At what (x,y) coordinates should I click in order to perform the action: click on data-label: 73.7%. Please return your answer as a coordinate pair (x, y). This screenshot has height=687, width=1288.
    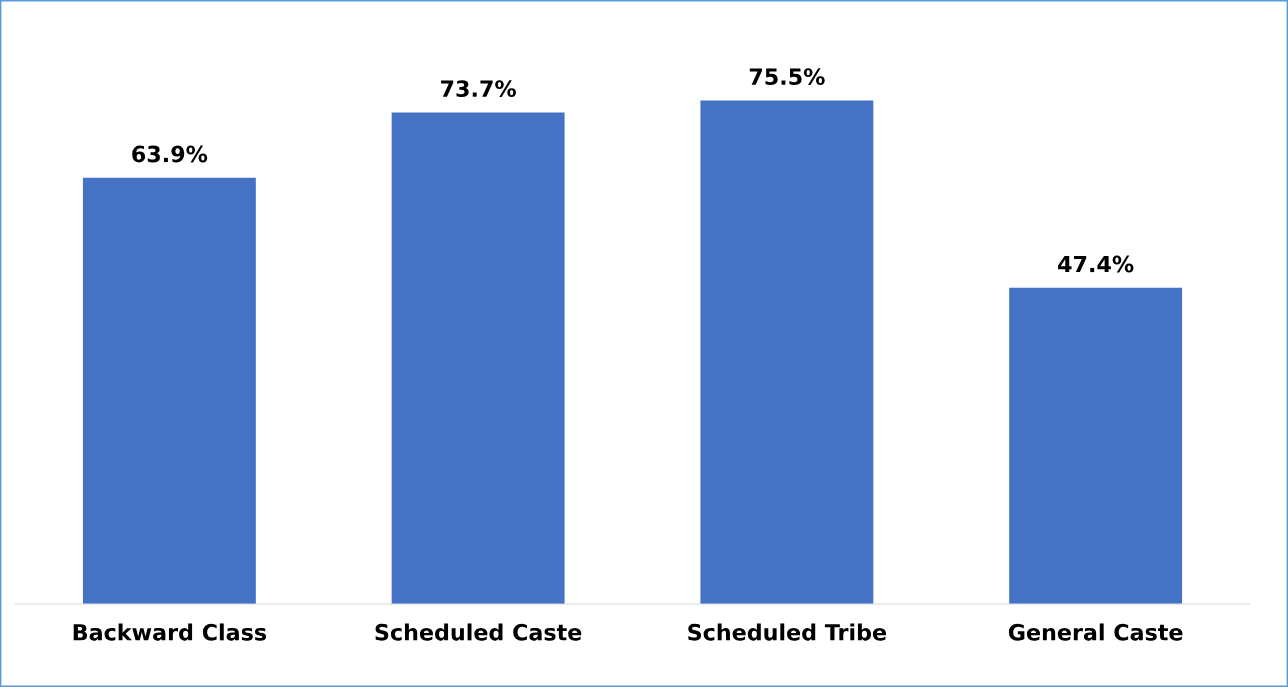
    Looking at the image, I should click on (478, 89).